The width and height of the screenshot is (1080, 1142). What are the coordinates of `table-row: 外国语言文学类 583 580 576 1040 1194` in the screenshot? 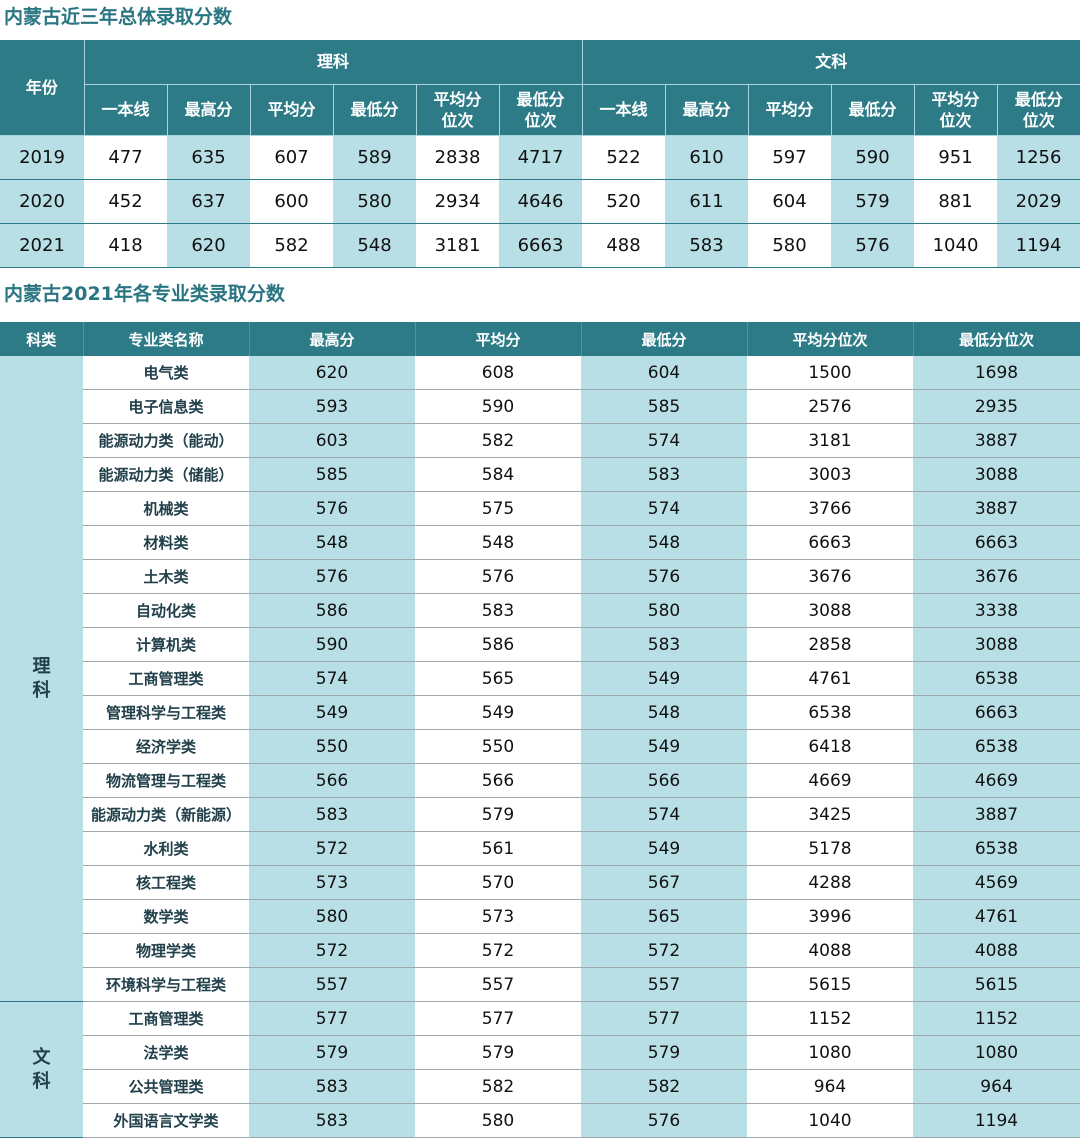 It's located at (540, 1120).